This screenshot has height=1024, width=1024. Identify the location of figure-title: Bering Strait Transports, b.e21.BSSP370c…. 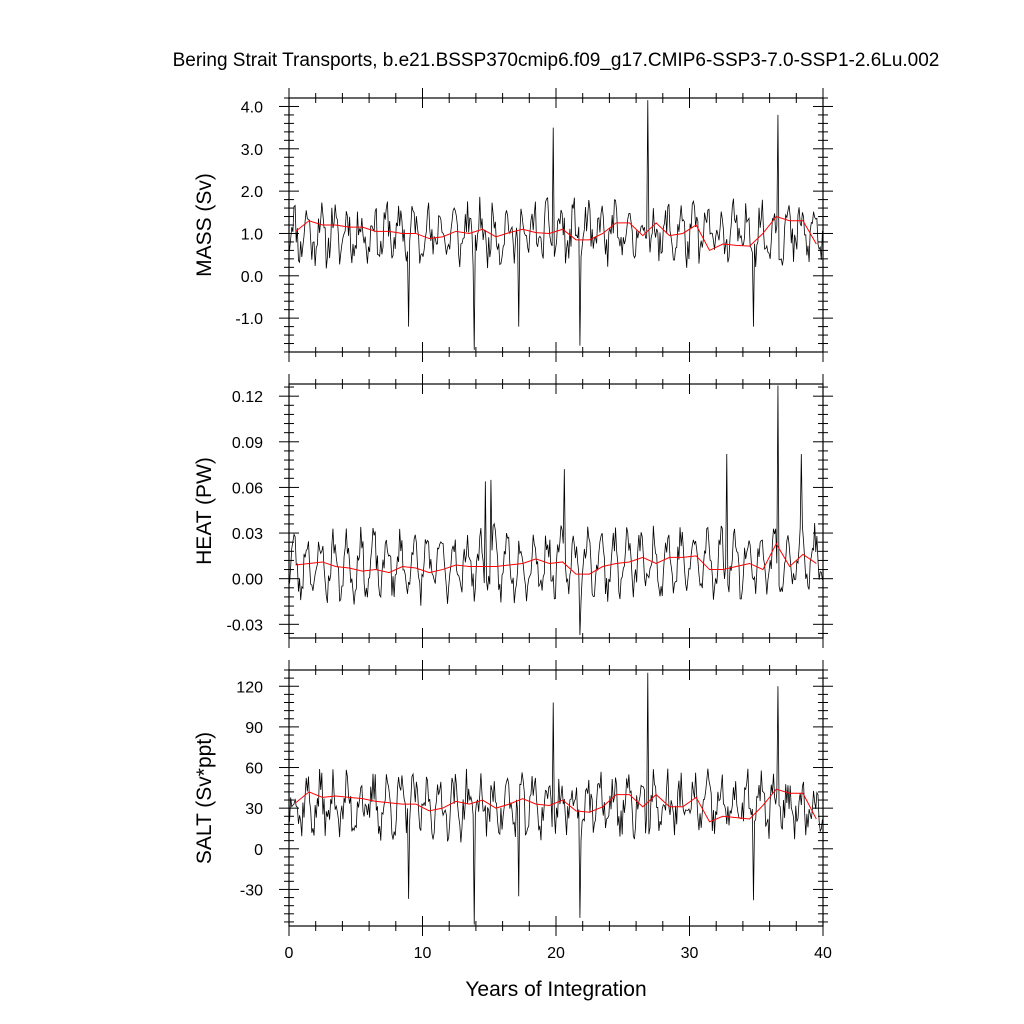
(556, 60).